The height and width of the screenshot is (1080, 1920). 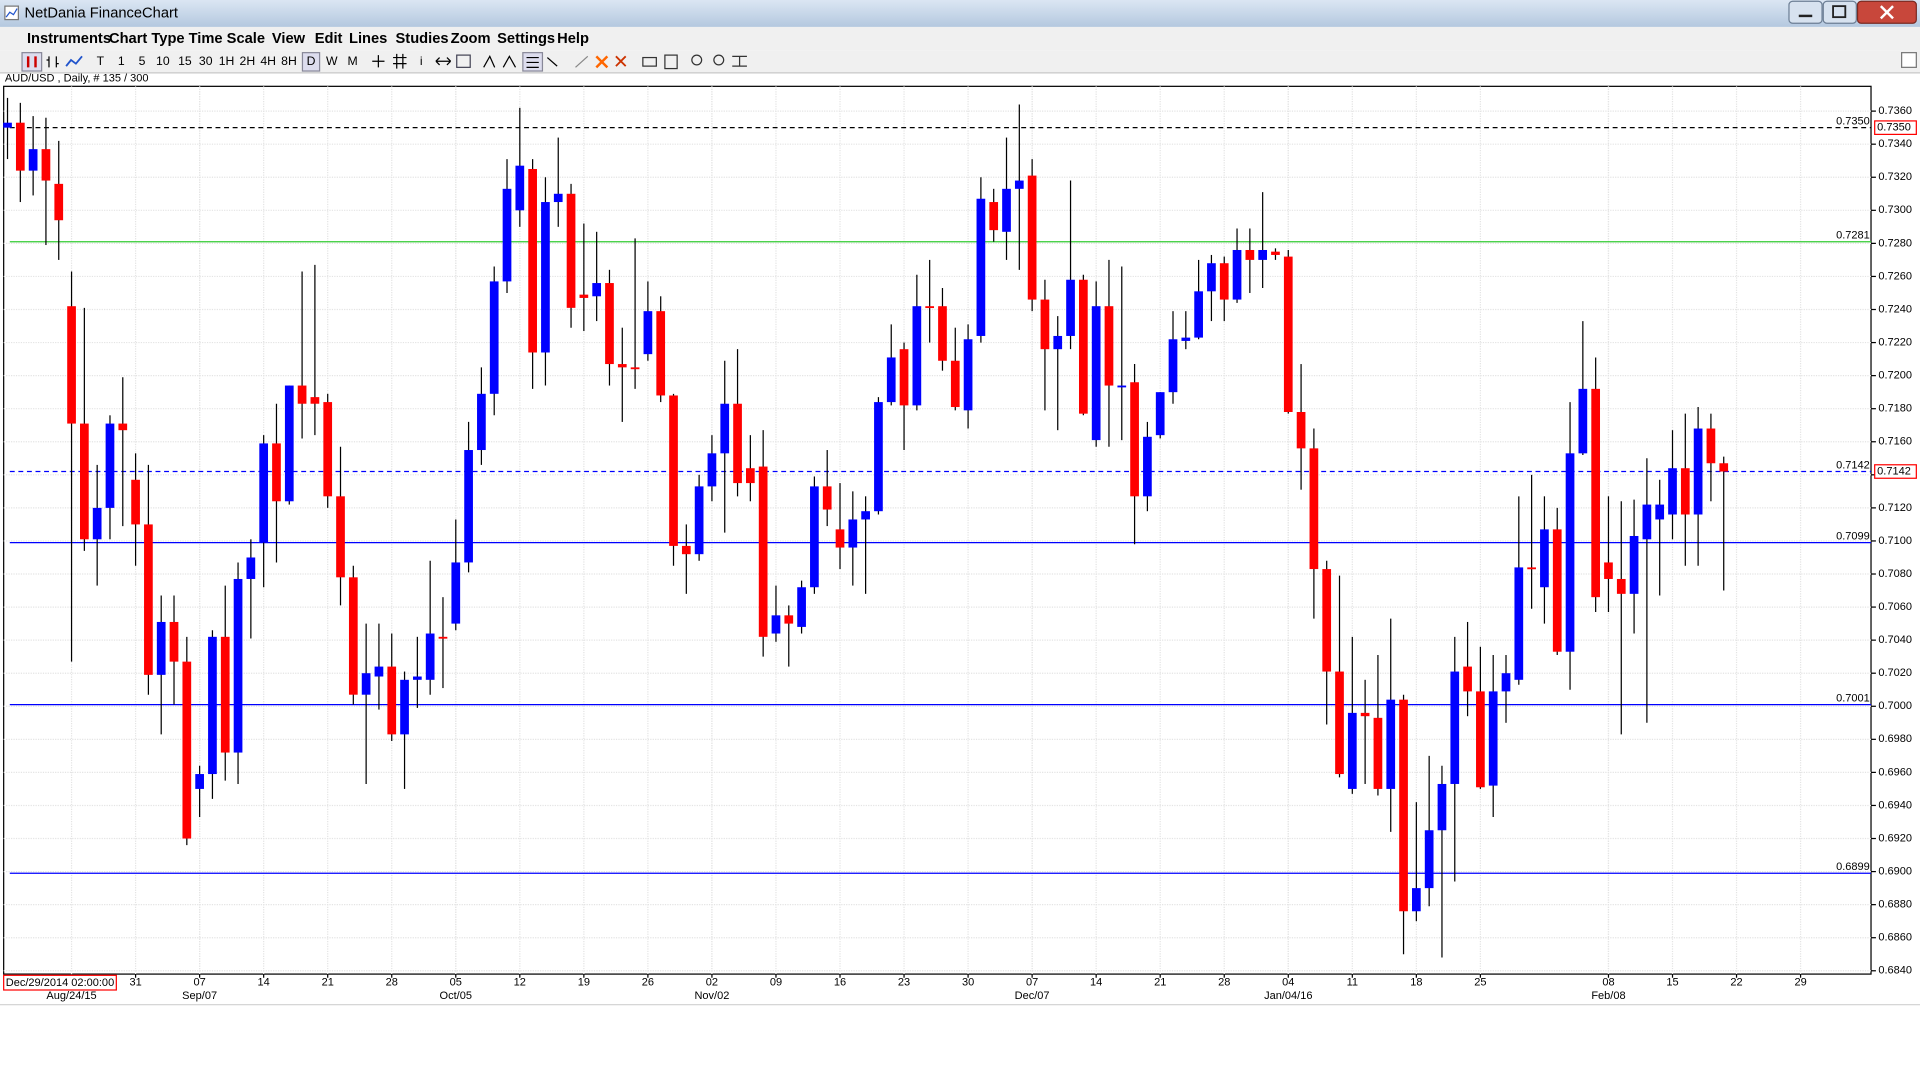 I want to click on x-major-label: Nov/02, so click(x=711, y=996).